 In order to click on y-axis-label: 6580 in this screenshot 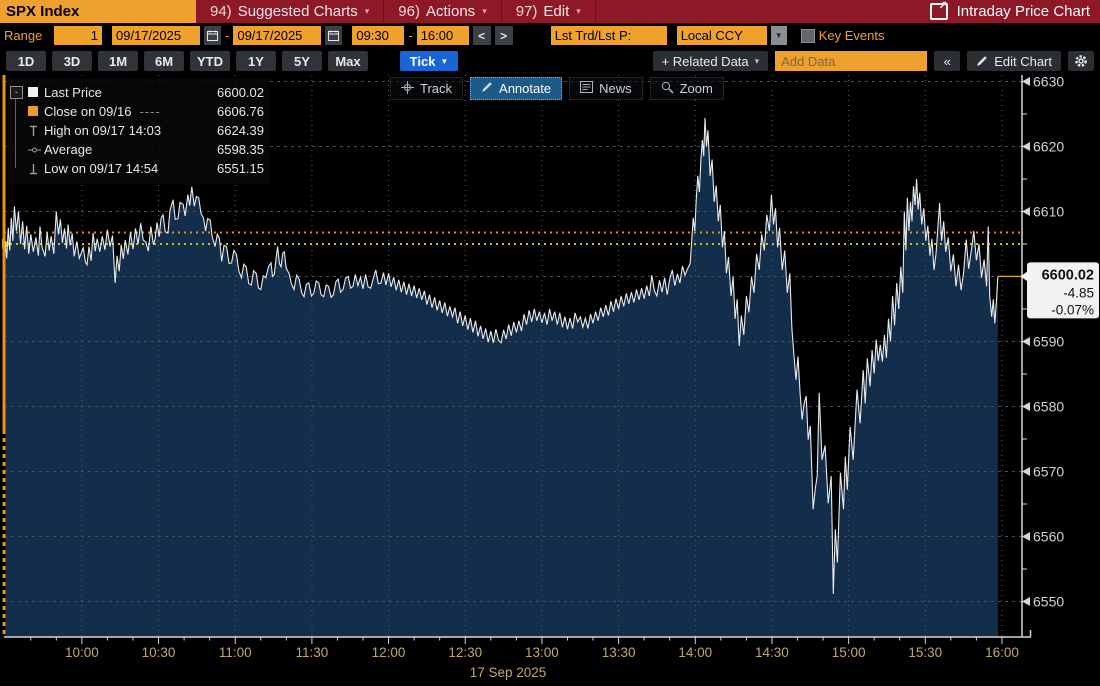, I will do `click(1048, 407)`.